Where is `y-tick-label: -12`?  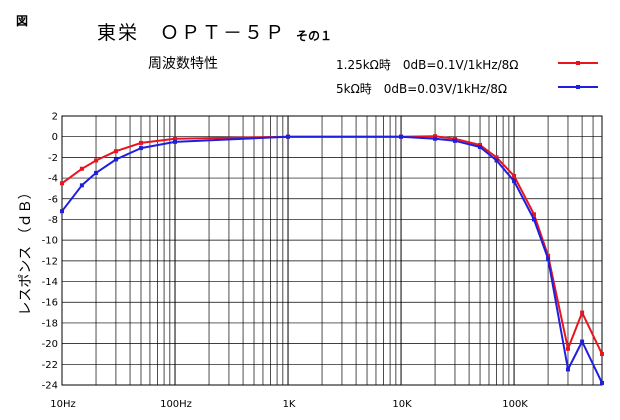
y-tick-label: -12 is located at coordinates (50, 261).